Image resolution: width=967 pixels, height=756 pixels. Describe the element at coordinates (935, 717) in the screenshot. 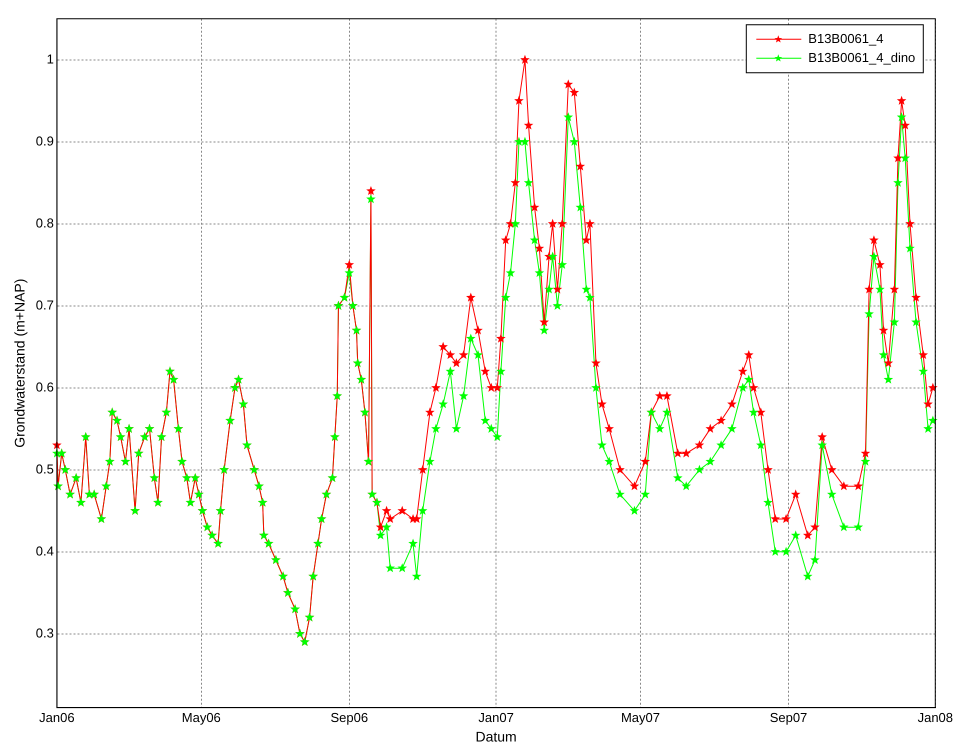

I see `x-tick-label: Jan08` at that location.